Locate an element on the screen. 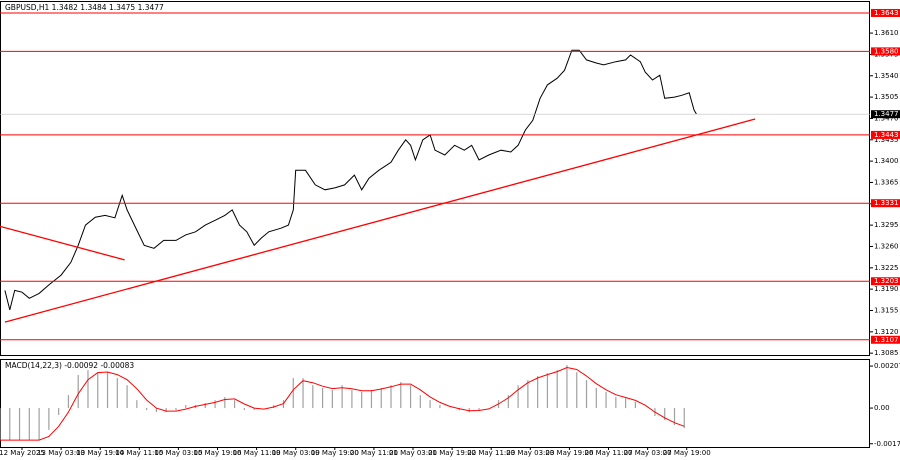  y-tick-label: 1.3400 is located at coordinates (886, 161).